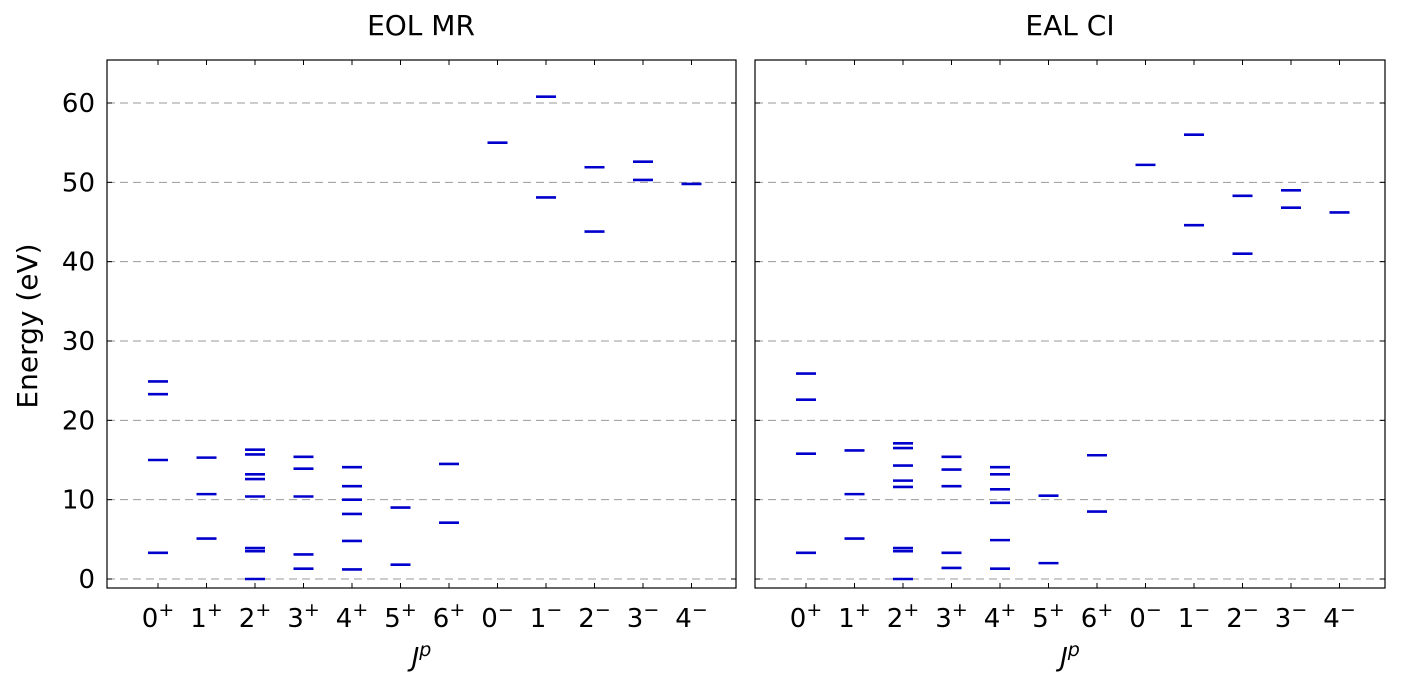  I want to click on y-tick-label: 50, so click(78, 183).